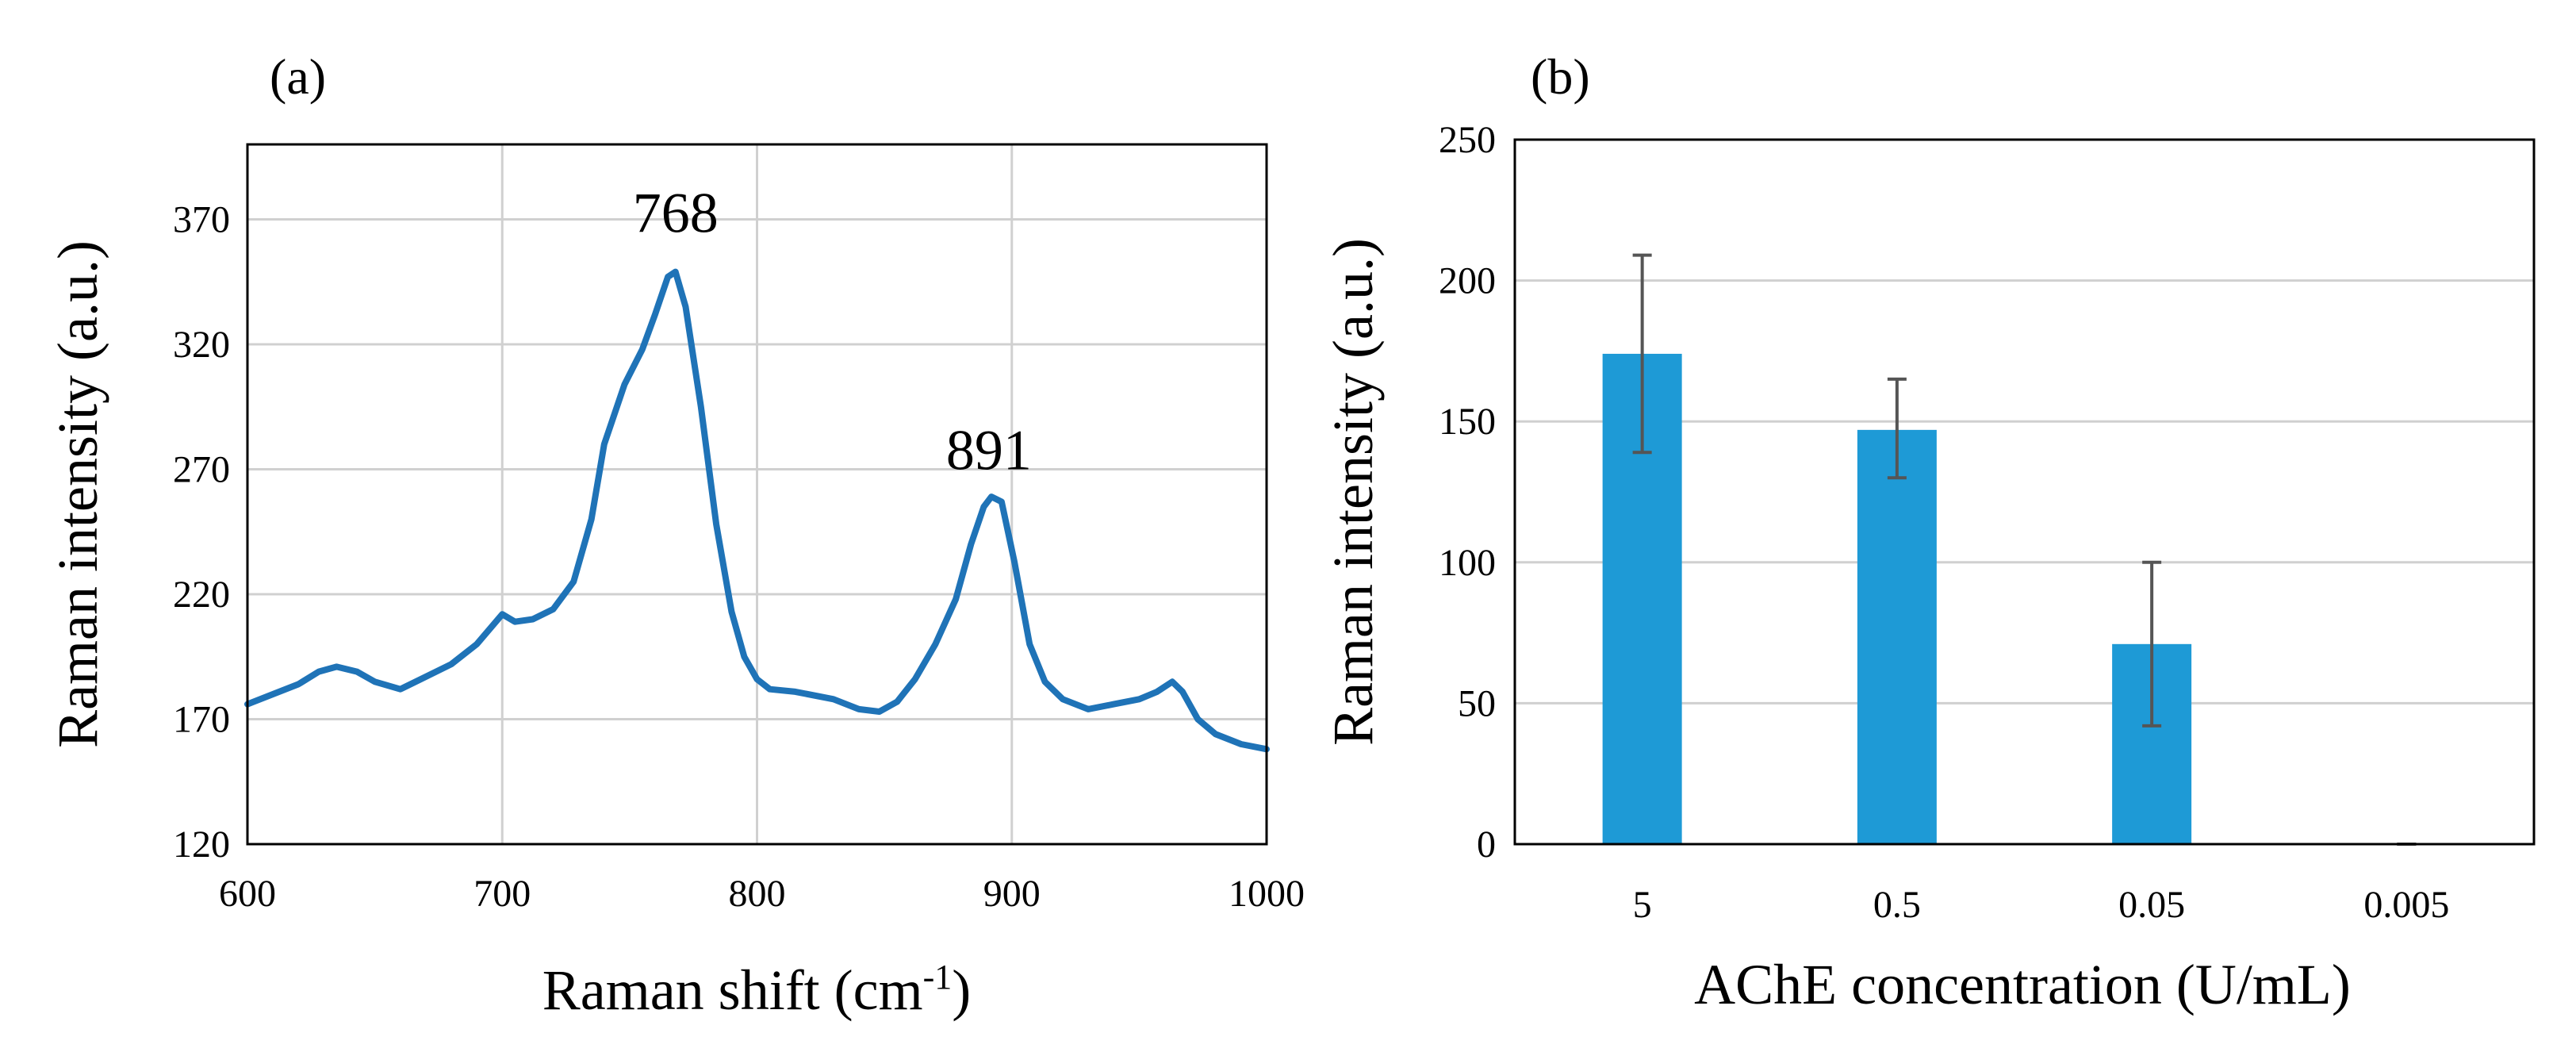 The height and width of the screenshot is (1052, 2576). I want to click on x-tick-label: 5, so click(1643, 905).